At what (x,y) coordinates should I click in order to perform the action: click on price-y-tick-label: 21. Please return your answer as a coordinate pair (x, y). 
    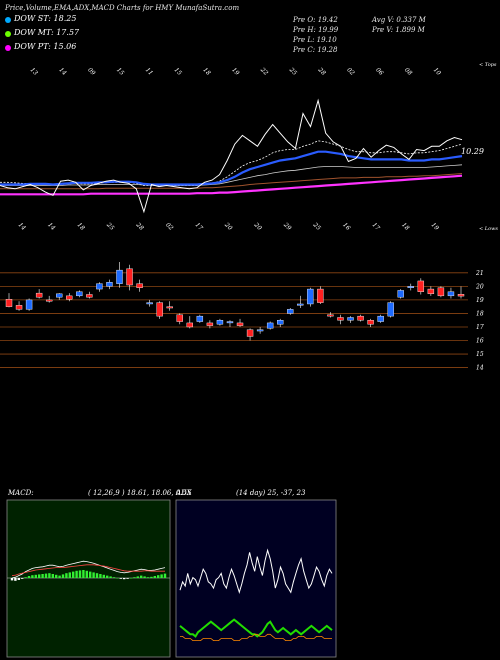
    Looking at the image, I should click on (479, 273).